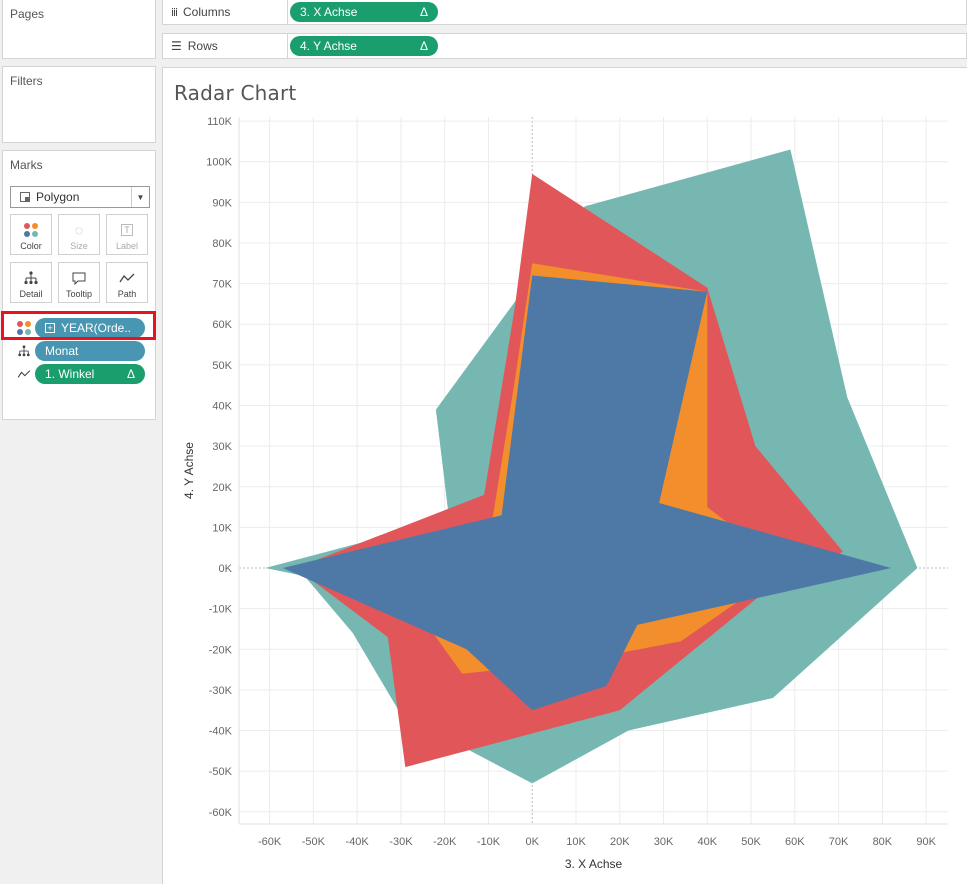  What do you see at coordinates (222, 528) in the screenshot?
I see `y-tick-label: 10K` at bounding box center [222, 528].